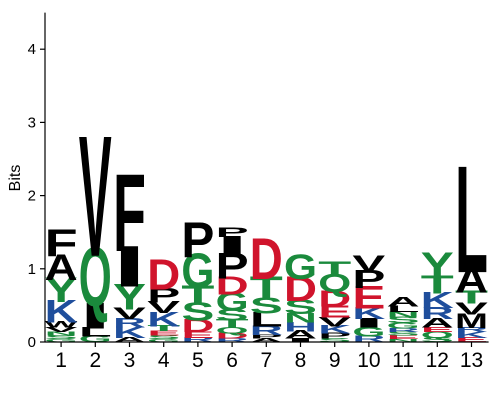 This screenshot has height=400, width=500. I want to click on x-axis: 1 2 3 4 5 6 7 8 9 10 11 12 13, so click(267, 356).